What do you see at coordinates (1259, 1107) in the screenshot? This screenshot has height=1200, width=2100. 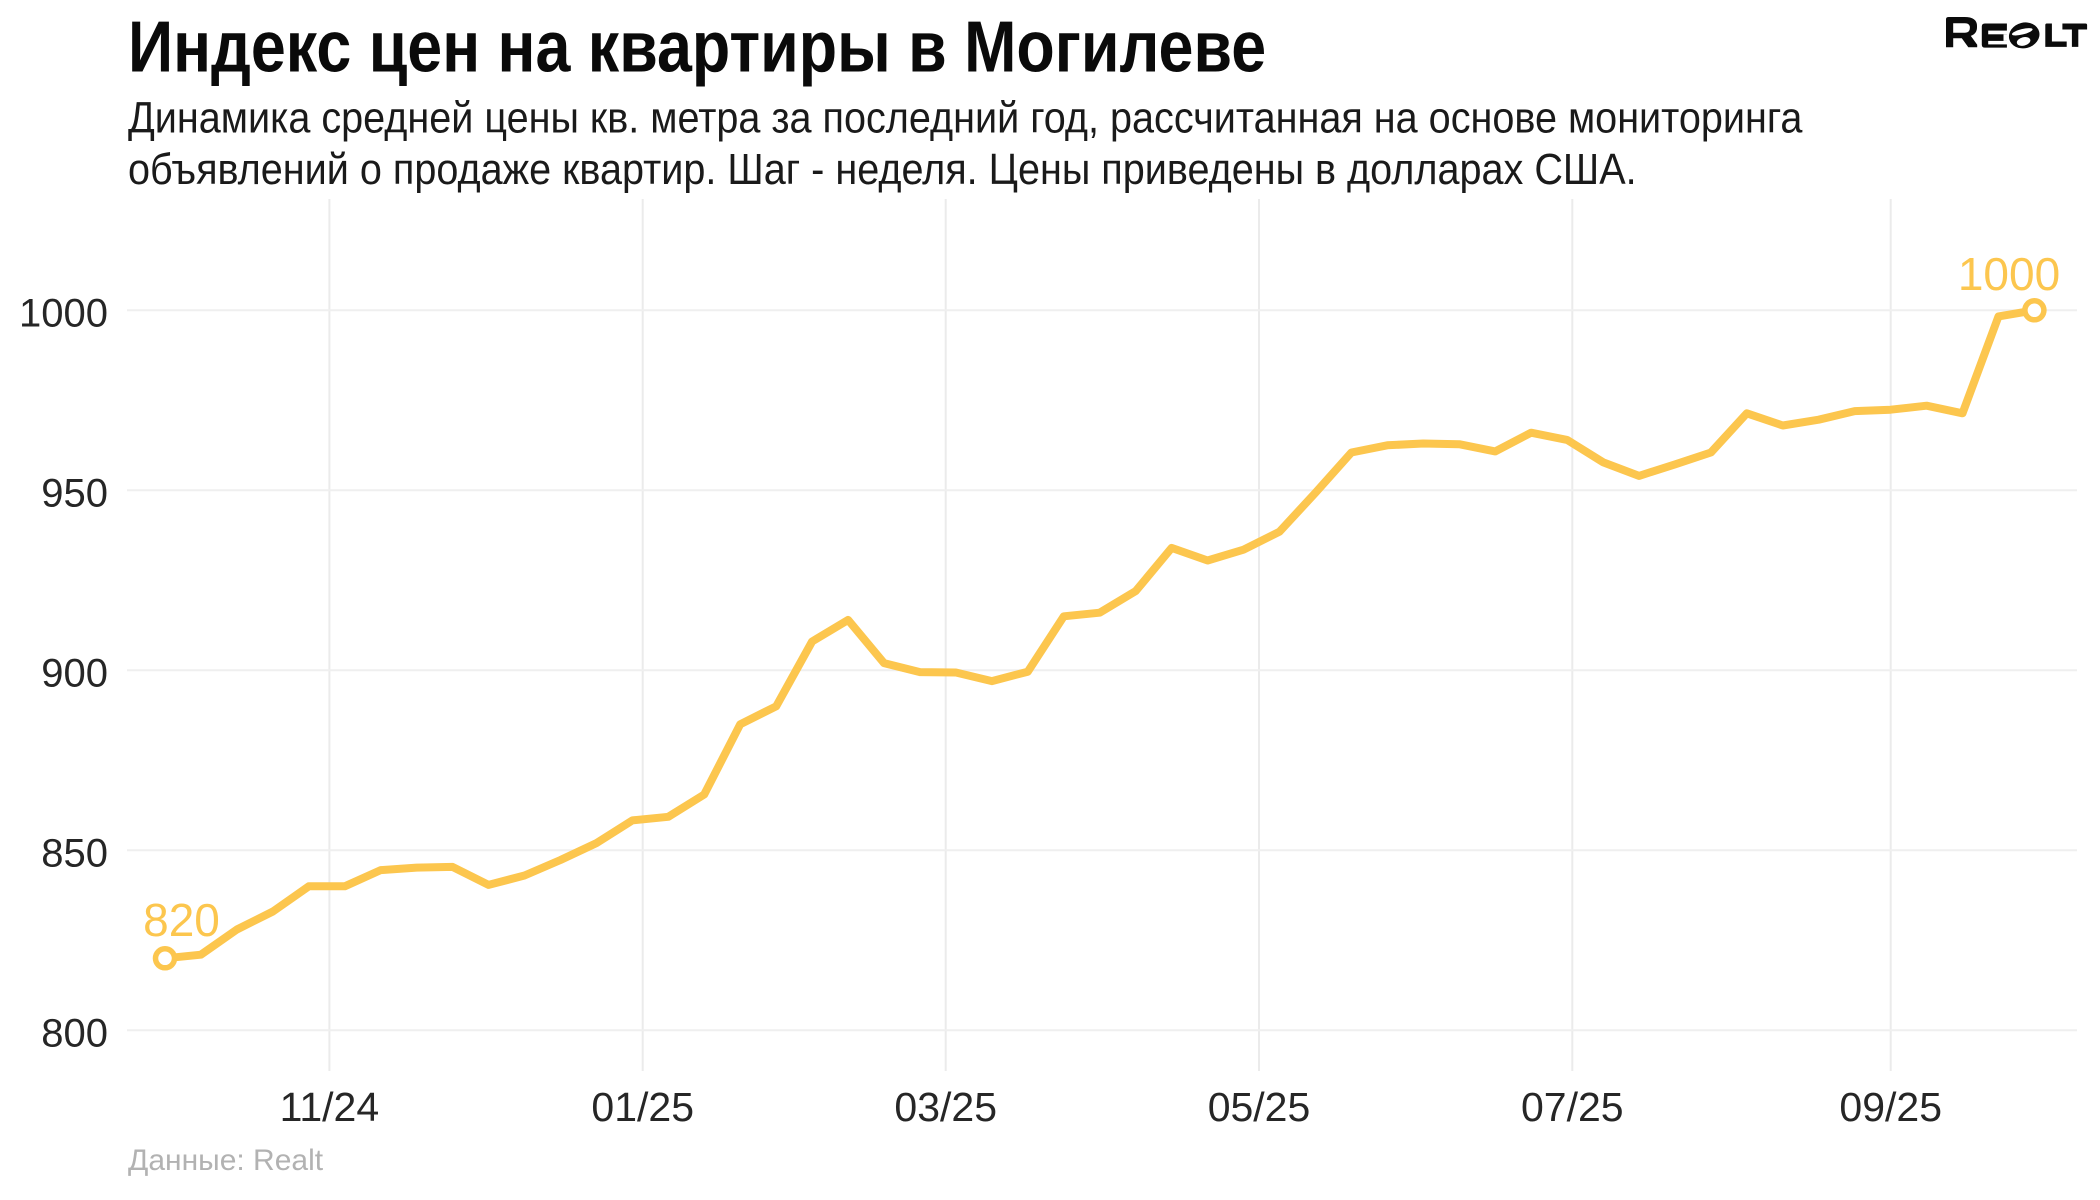 I see `svg-text: 05/25` at bounding box center [1259, 1107].